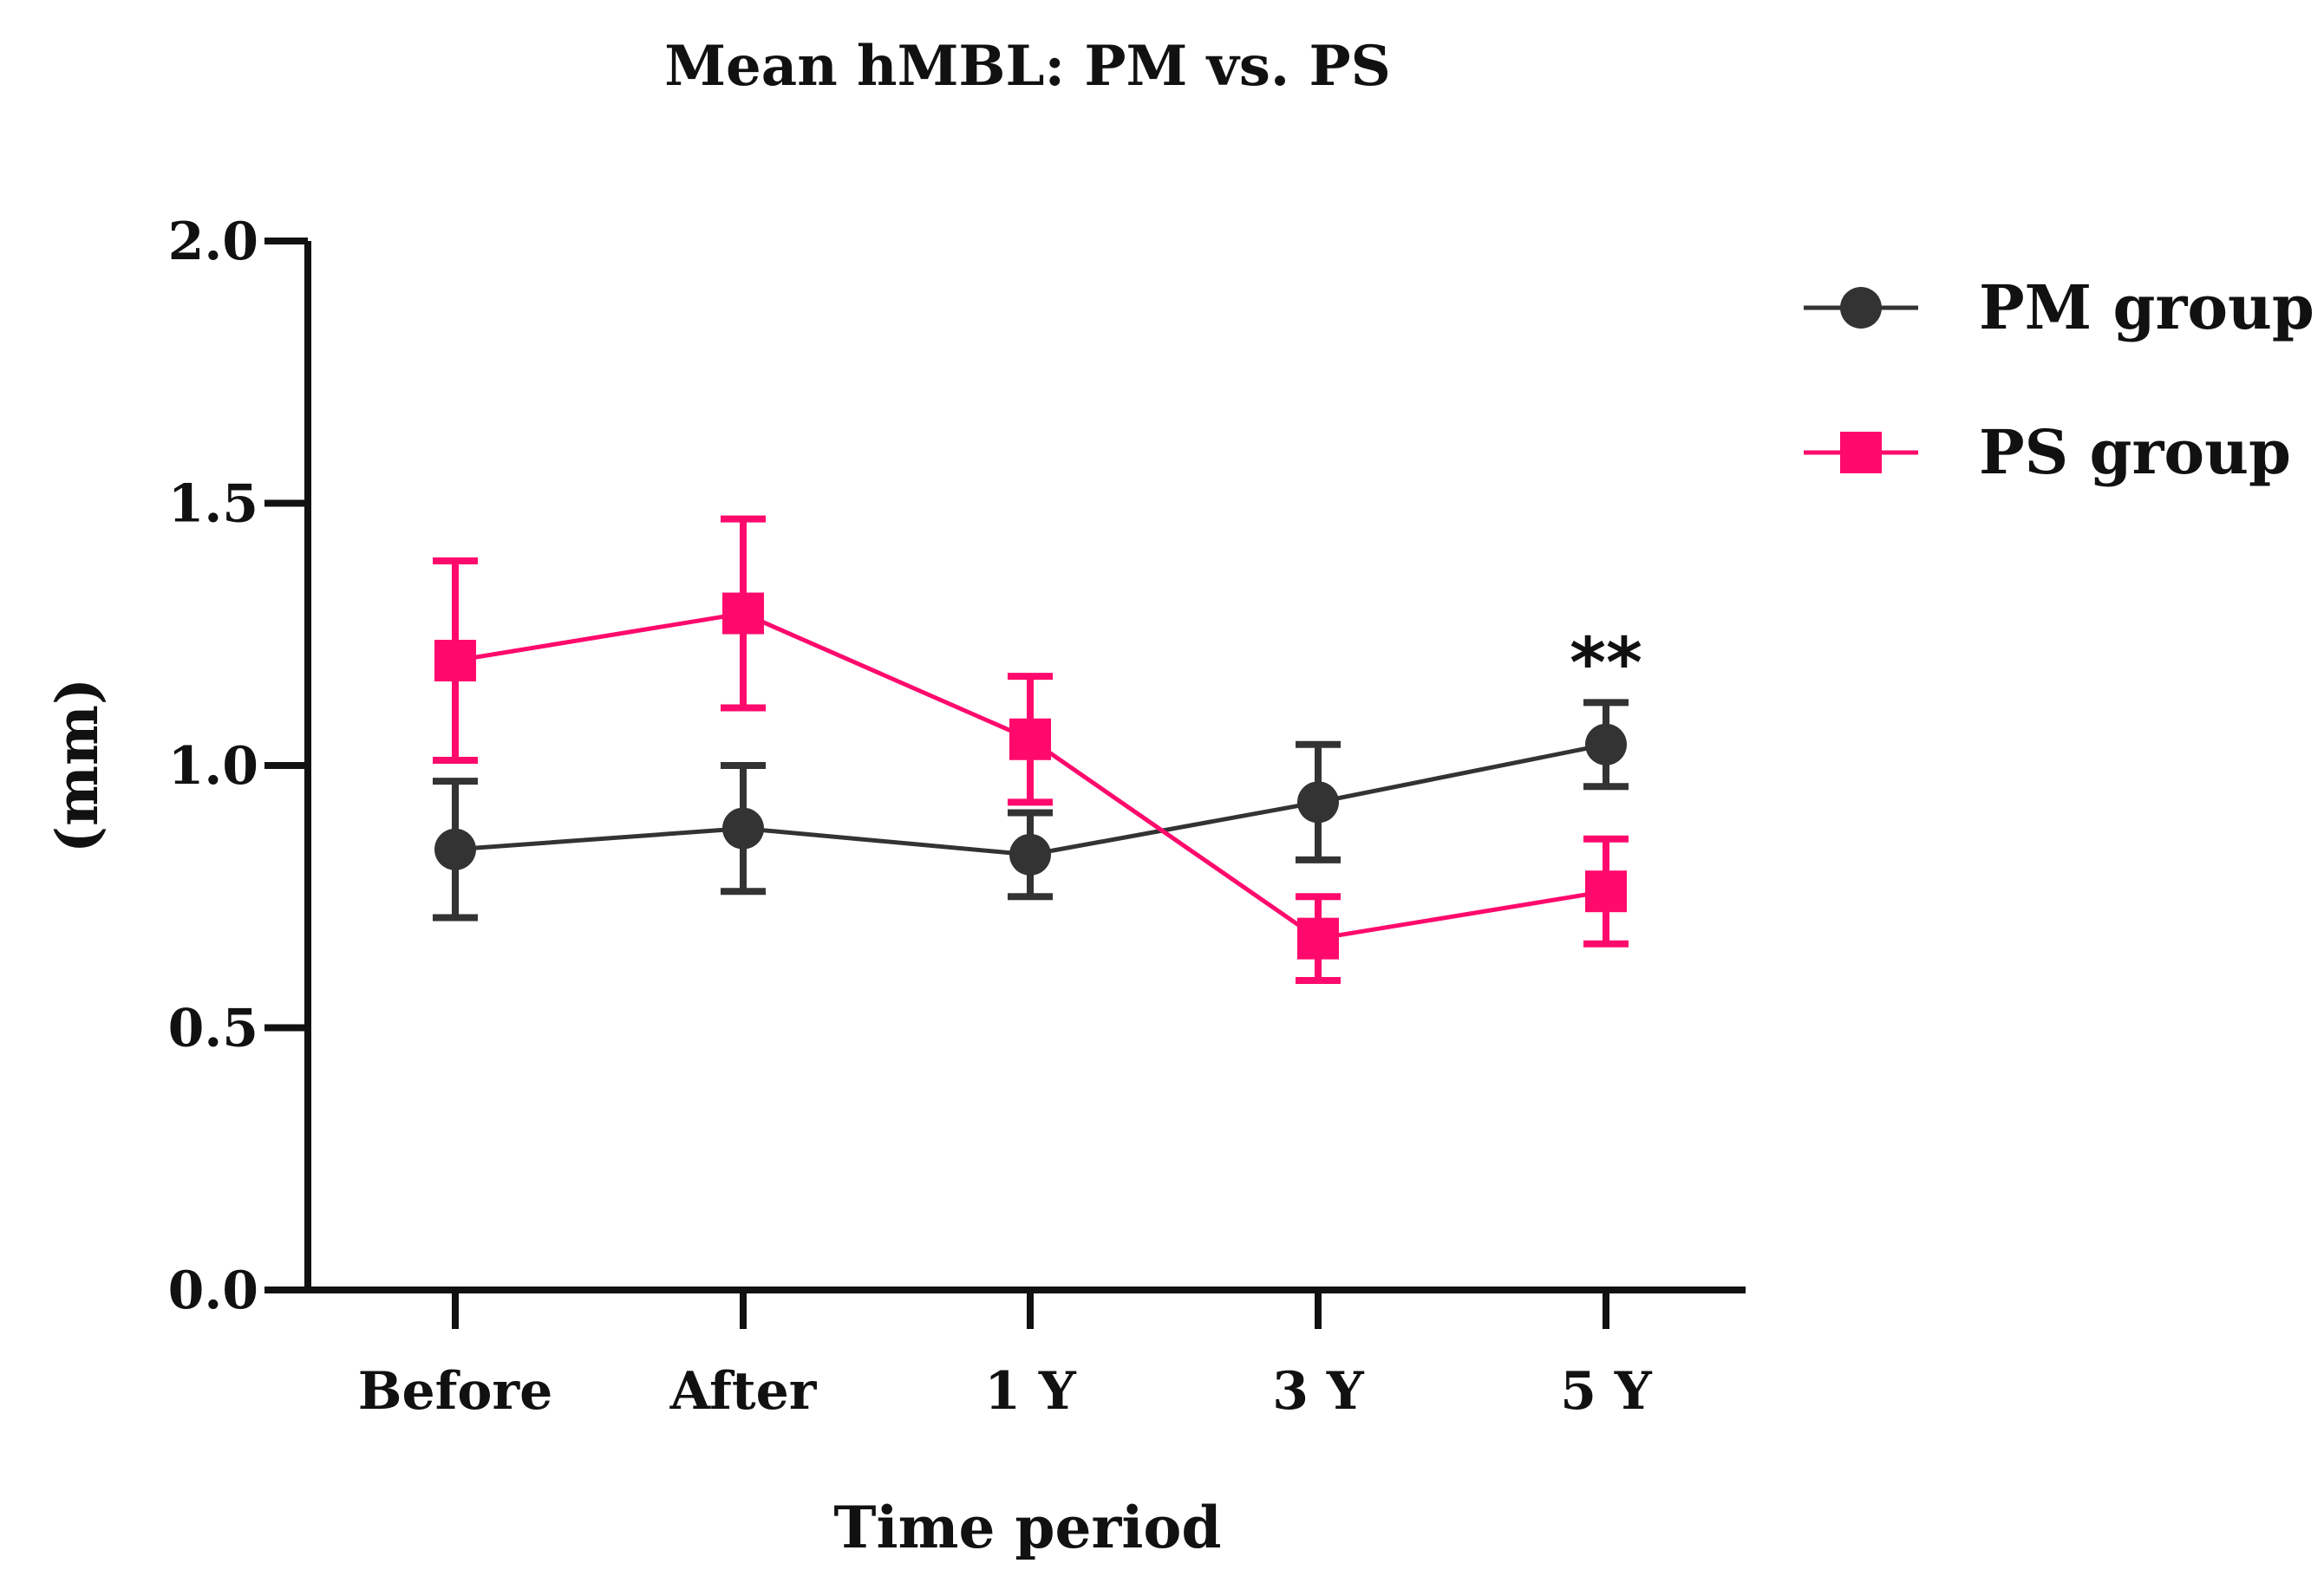 The width and height of the screenshot is (2324, 1583). What do you see at coordinates (1861, 453) in the screenshot?
I see `square-marker-icon` at bounding box center [1861, 453].